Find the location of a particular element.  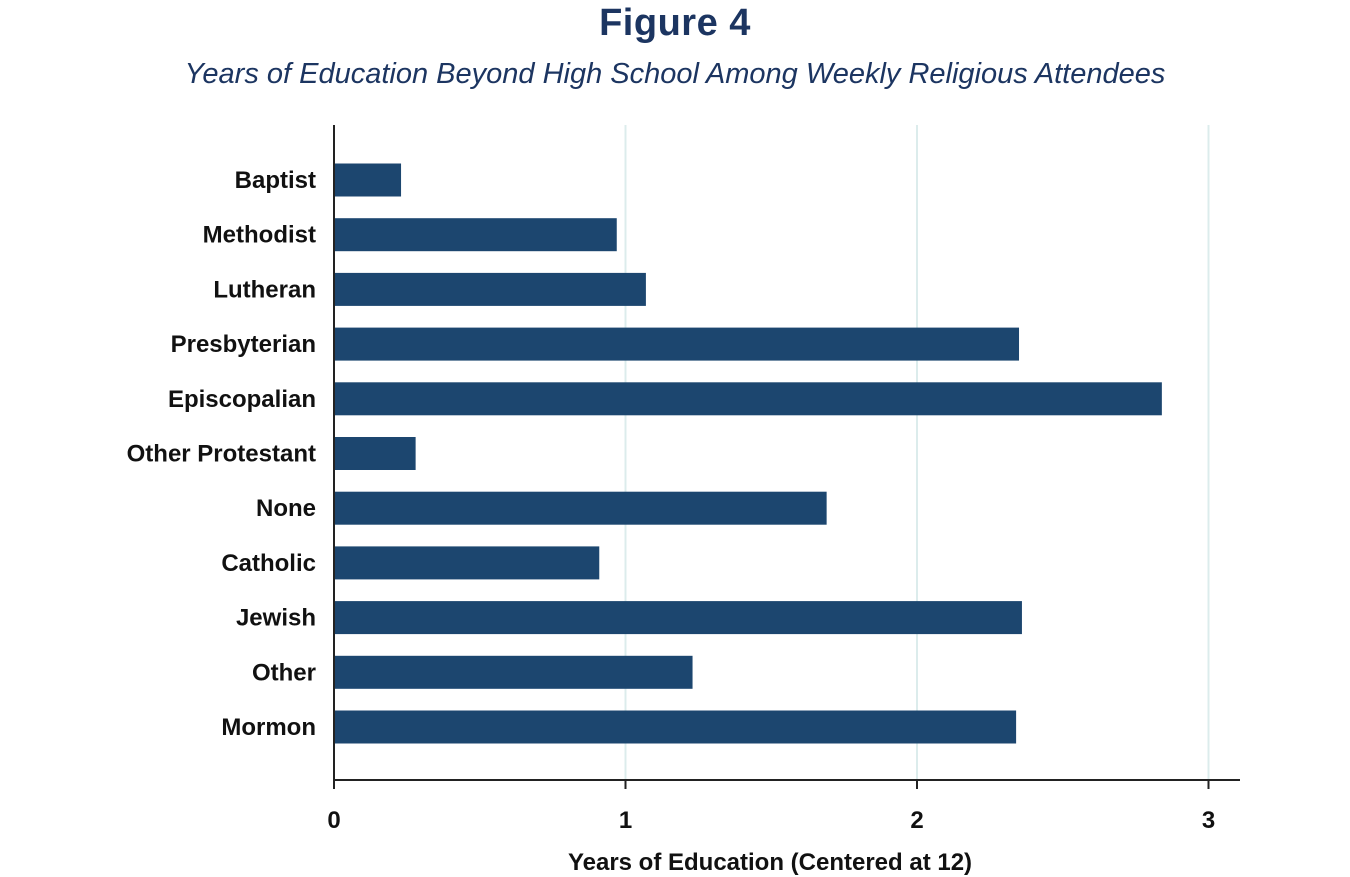

category-label-other-protestant: Other Protestant is located at coordinates (221, 454).